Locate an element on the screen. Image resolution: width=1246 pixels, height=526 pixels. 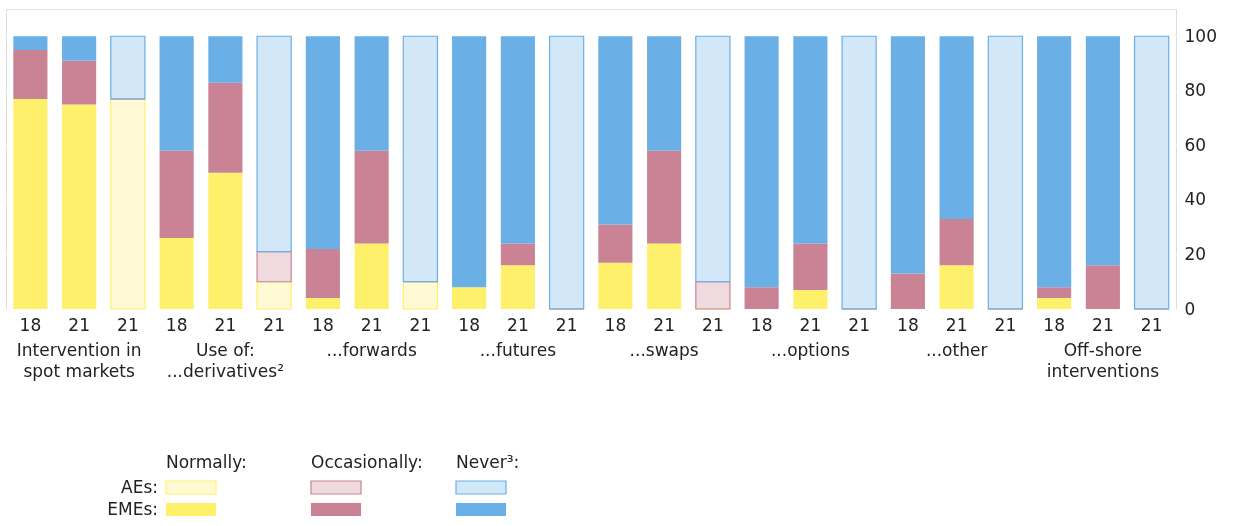
text: Never³: is located at coordinates (488, 462).